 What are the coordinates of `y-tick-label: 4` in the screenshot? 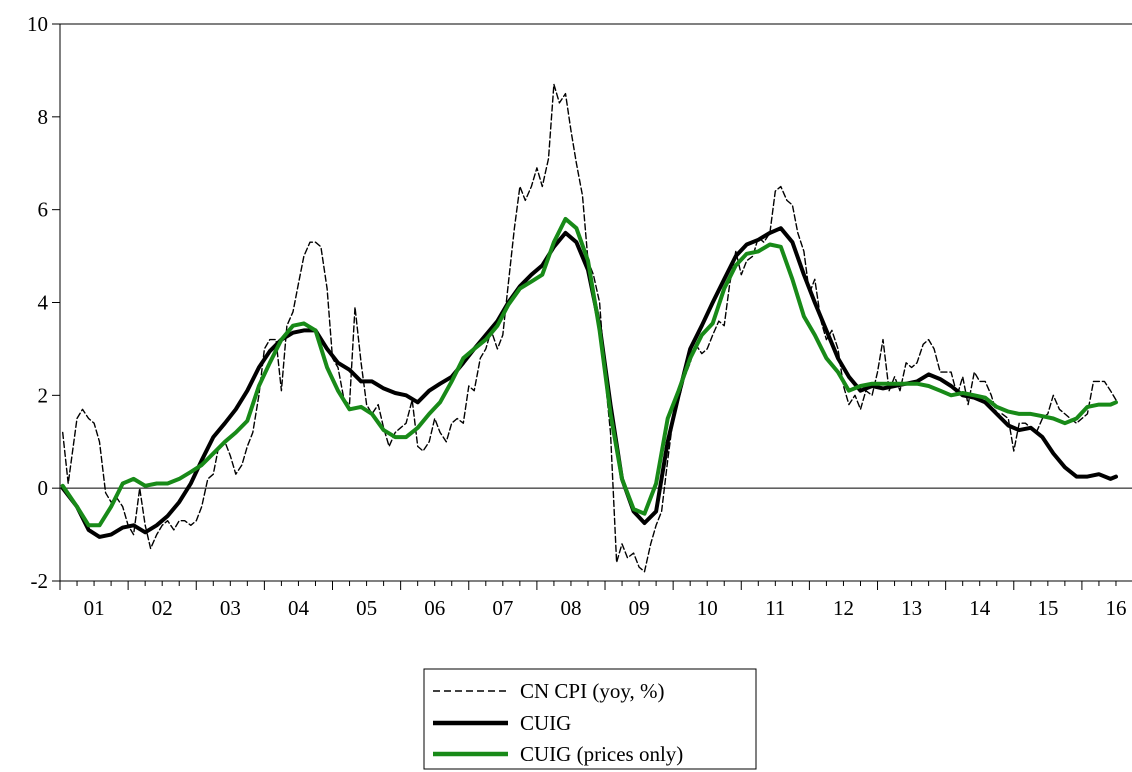 It's located at (43, 303).